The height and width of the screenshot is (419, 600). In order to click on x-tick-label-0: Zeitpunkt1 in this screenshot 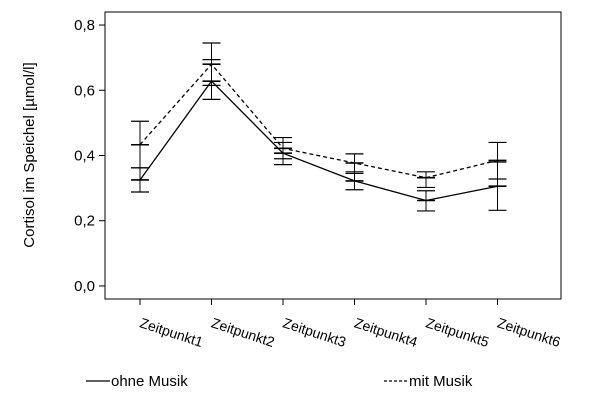, I will do `click(171, 332)`.